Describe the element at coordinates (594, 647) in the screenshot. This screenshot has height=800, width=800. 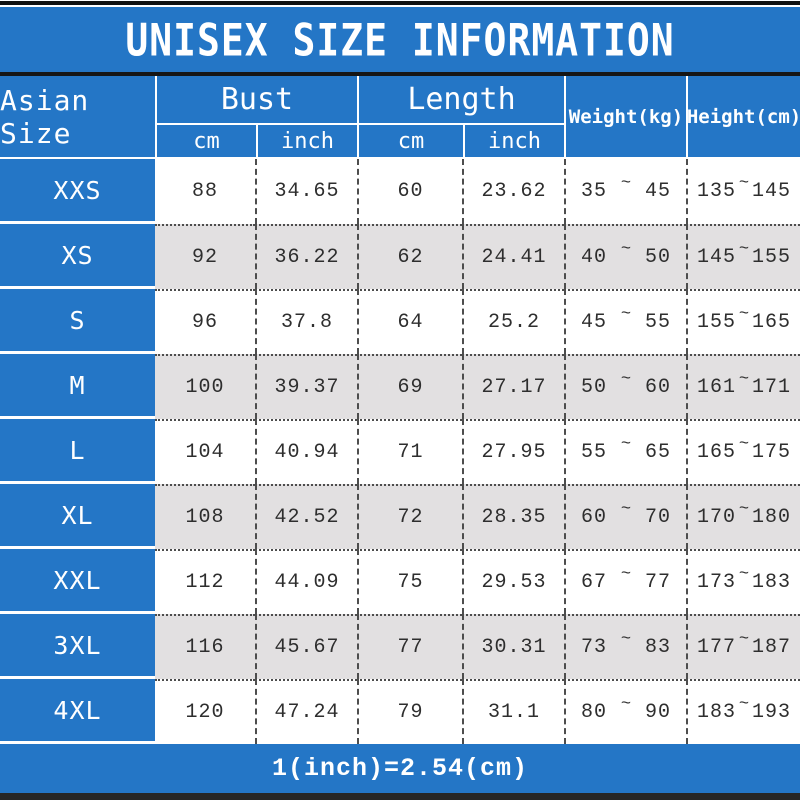
I see `weight-low: 73` at that location.